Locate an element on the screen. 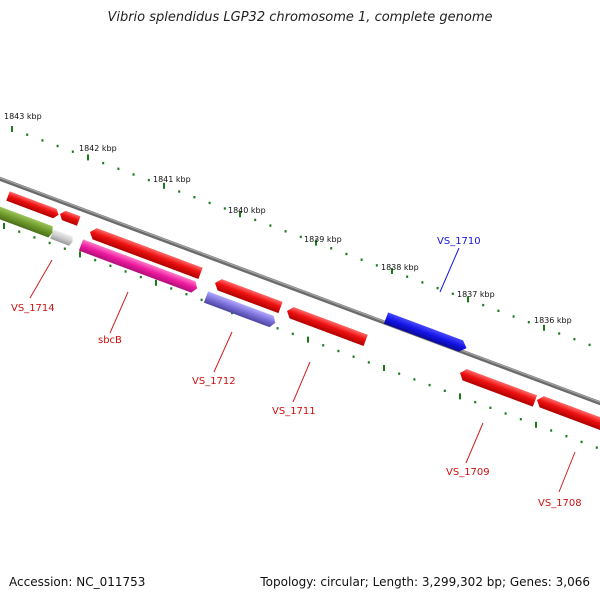 The height and width of the screenshot is (600, 600). accession-text: Accession: NC_011753 is located at coordinates (77, 582).